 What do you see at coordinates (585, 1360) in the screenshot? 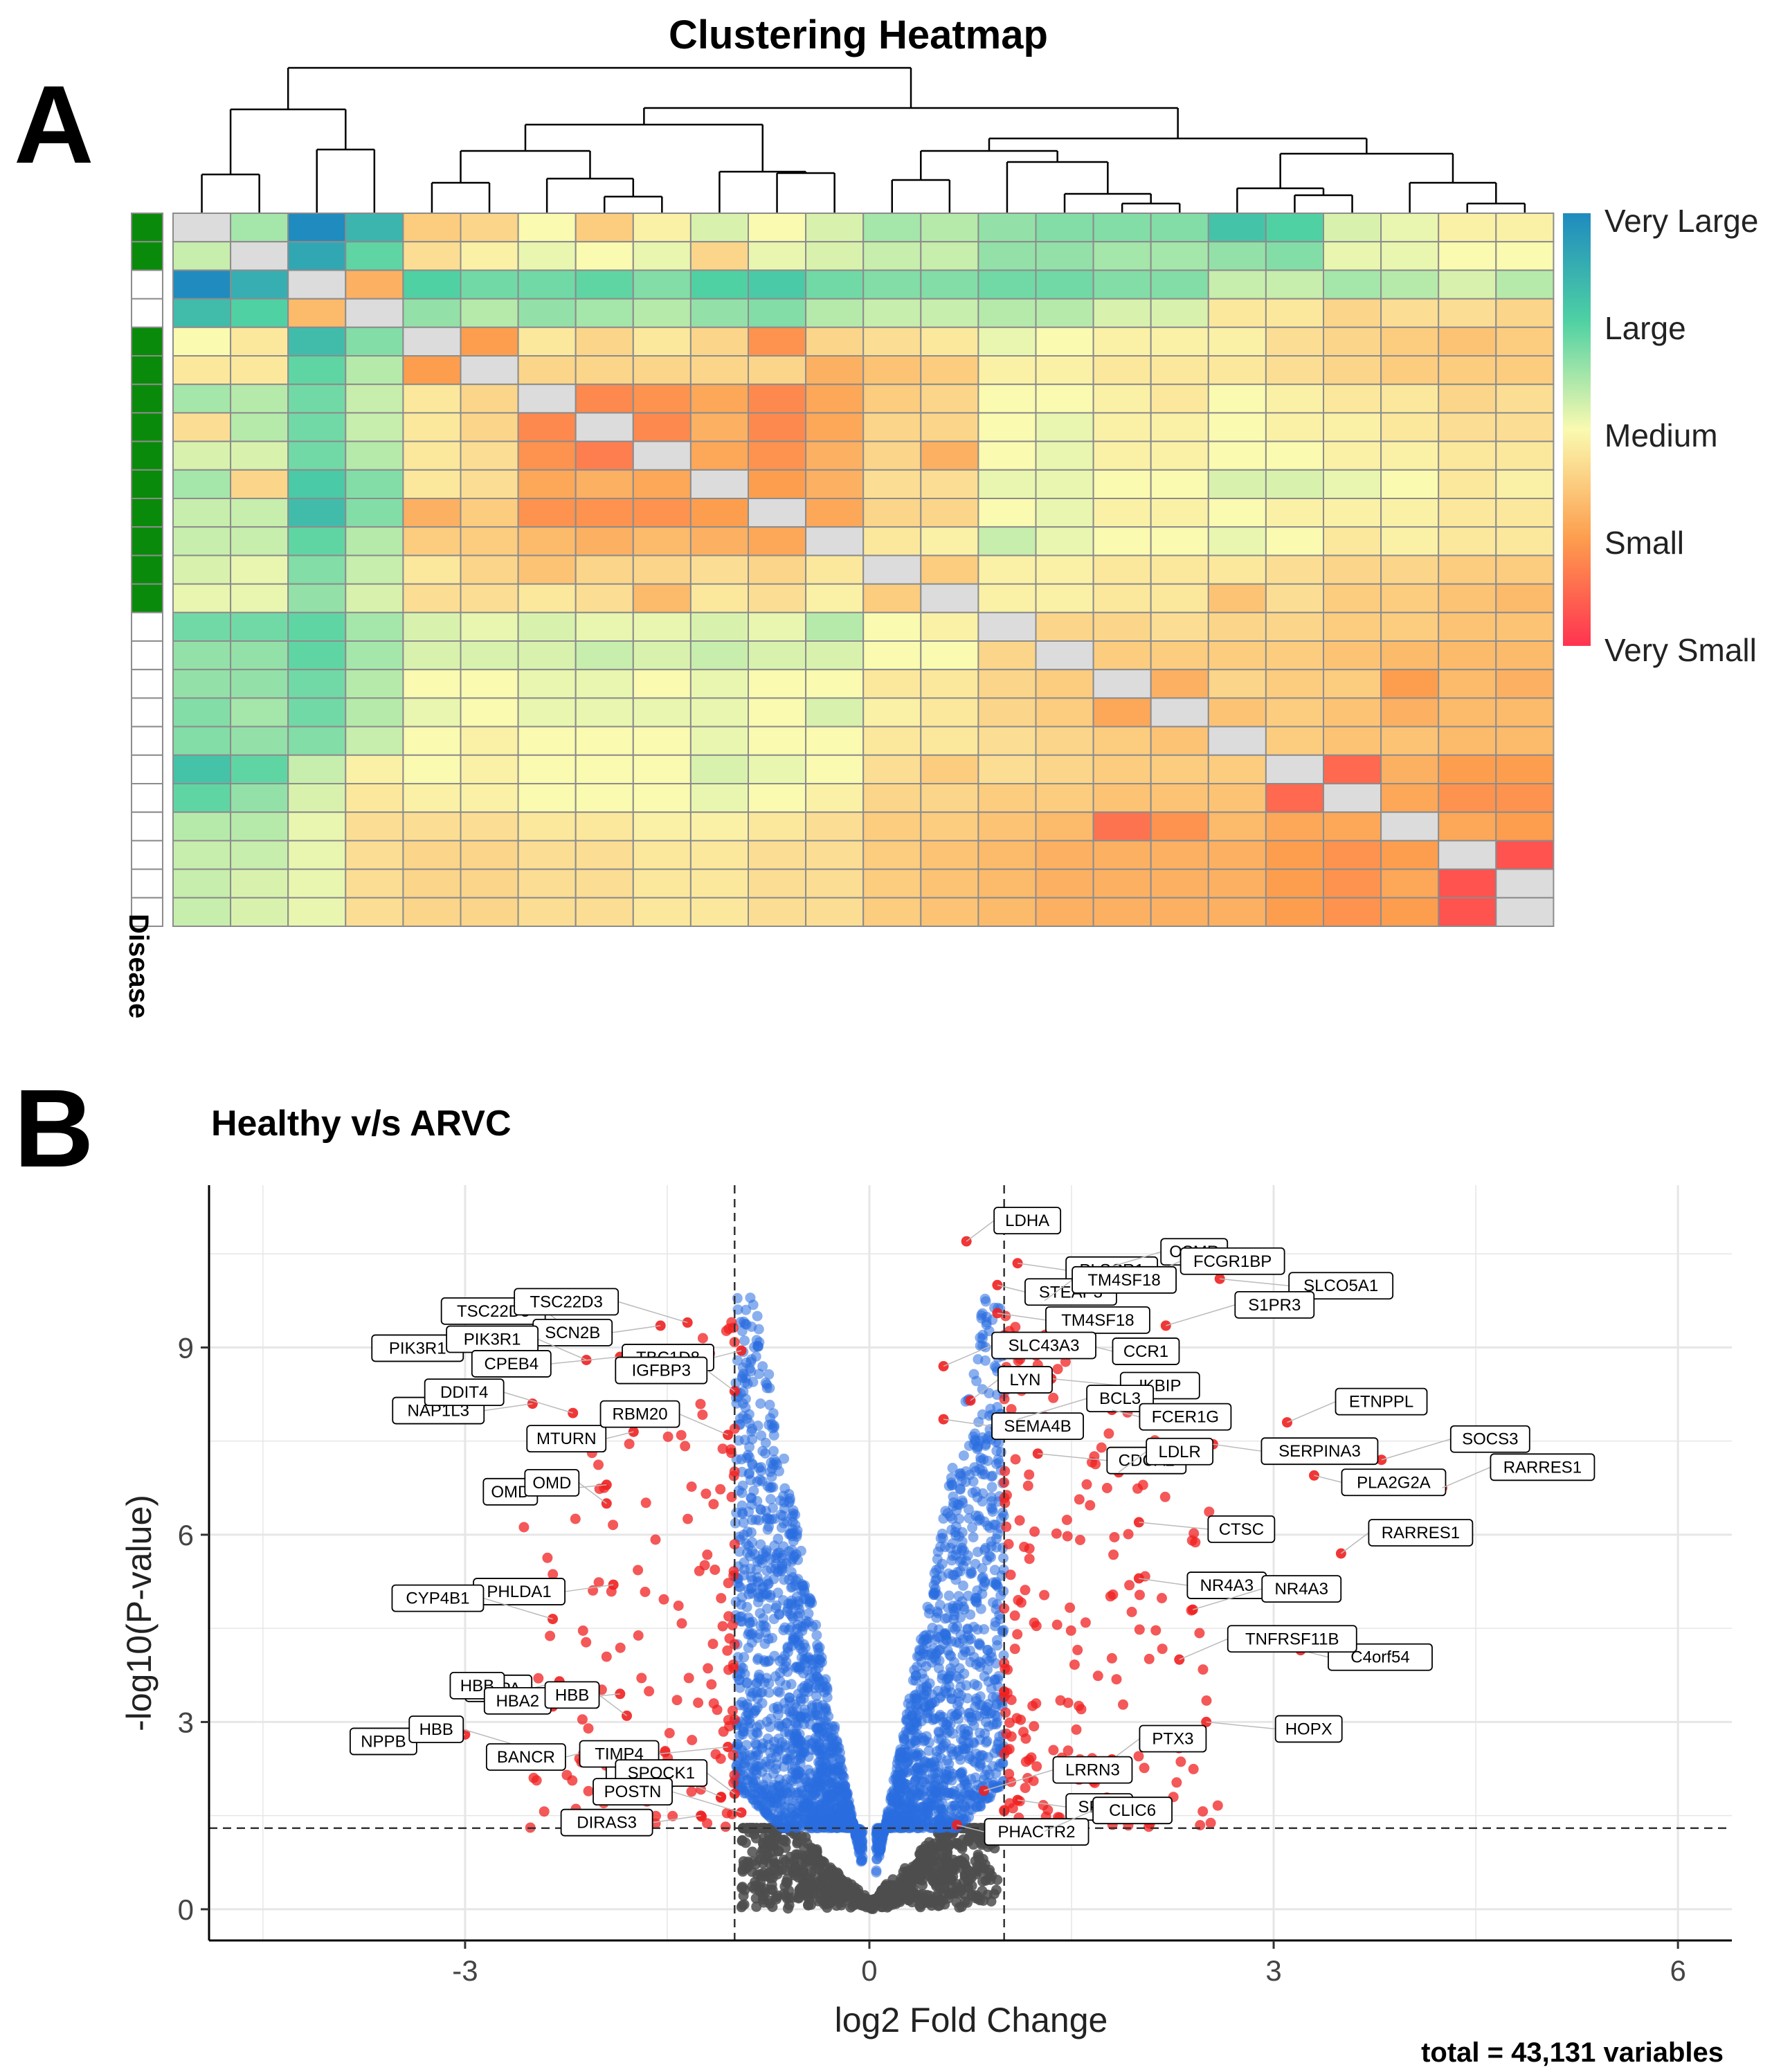
I see `label-leader` at bounding box center [585, 1360].